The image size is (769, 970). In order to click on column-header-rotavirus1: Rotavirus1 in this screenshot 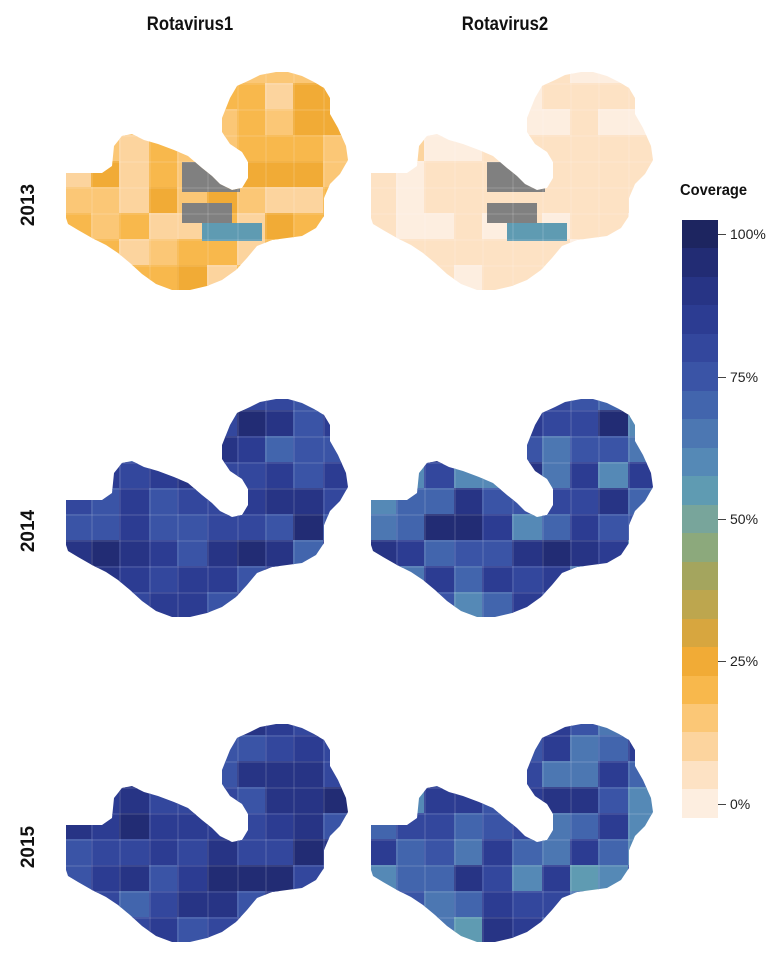, I will do `click(190, 24)`.